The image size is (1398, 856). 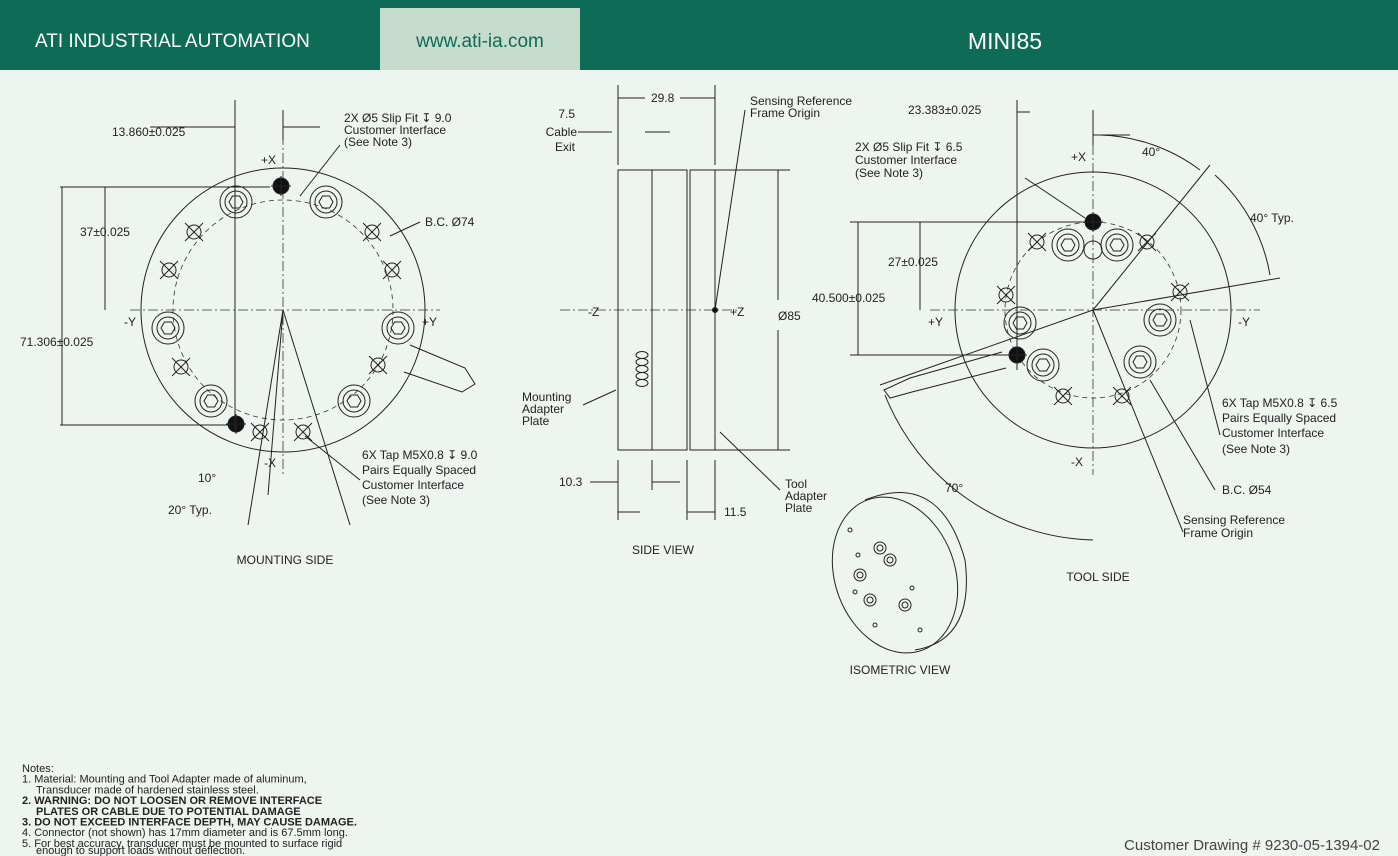 I want to click on url-box, so click(x=480, y=39).